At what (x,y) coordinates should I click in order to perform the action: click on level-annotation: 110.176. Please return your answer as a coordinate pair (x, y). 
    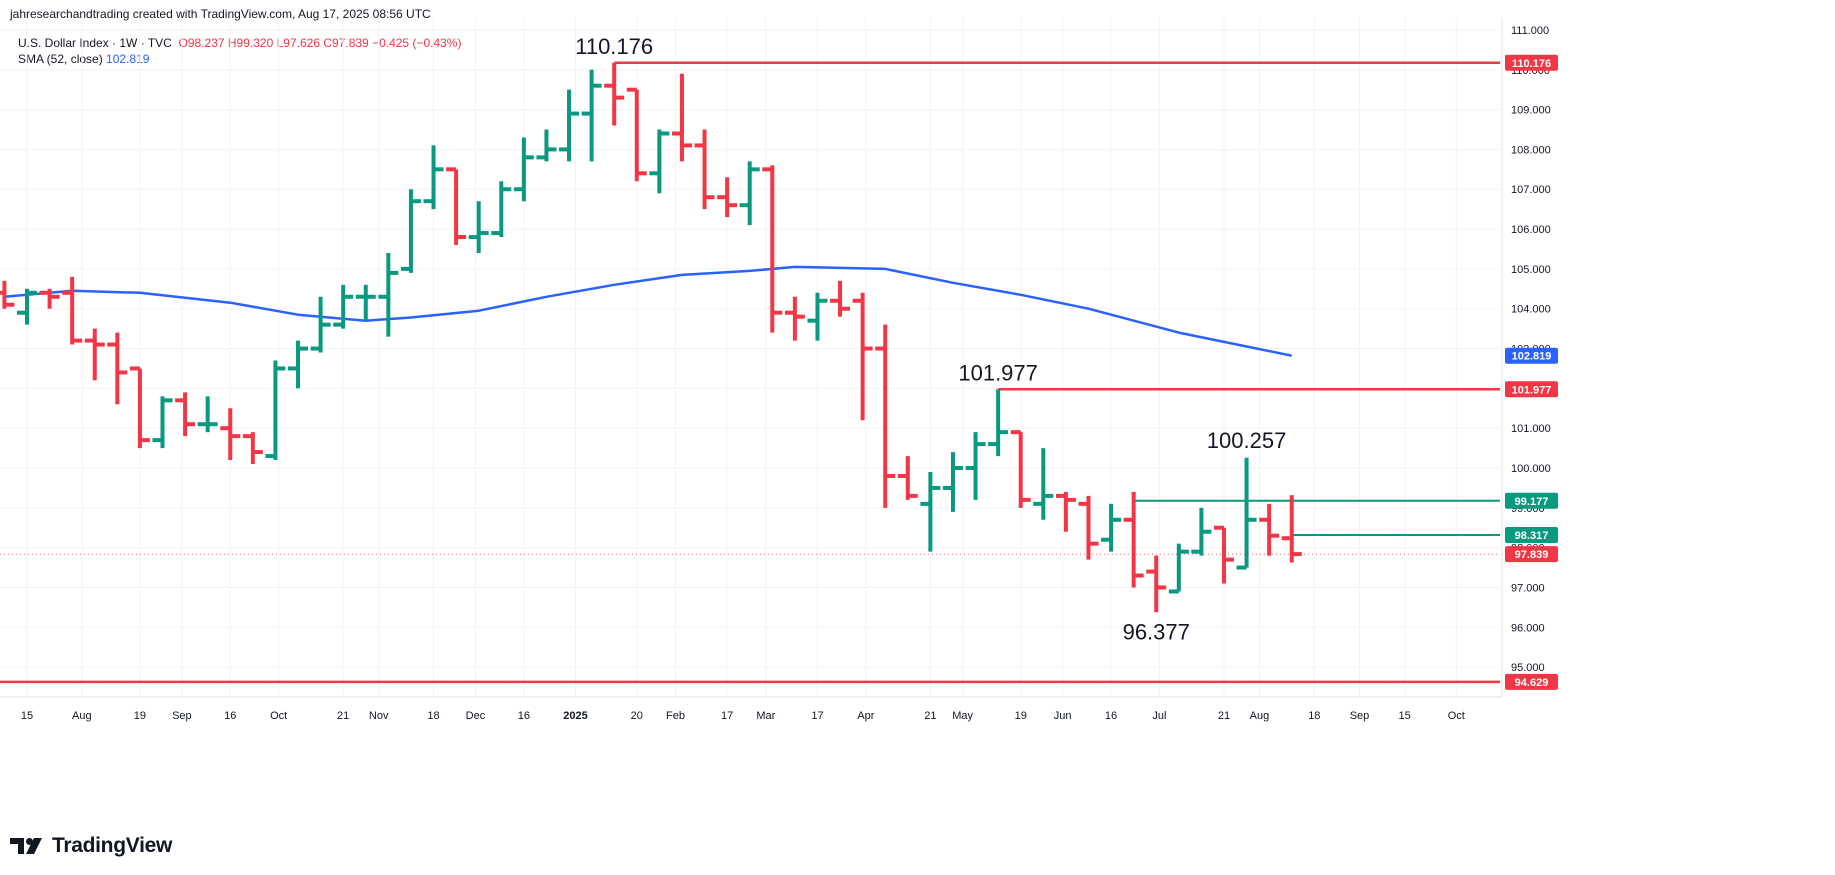
    Looking at the image, I should click on (614, 46).